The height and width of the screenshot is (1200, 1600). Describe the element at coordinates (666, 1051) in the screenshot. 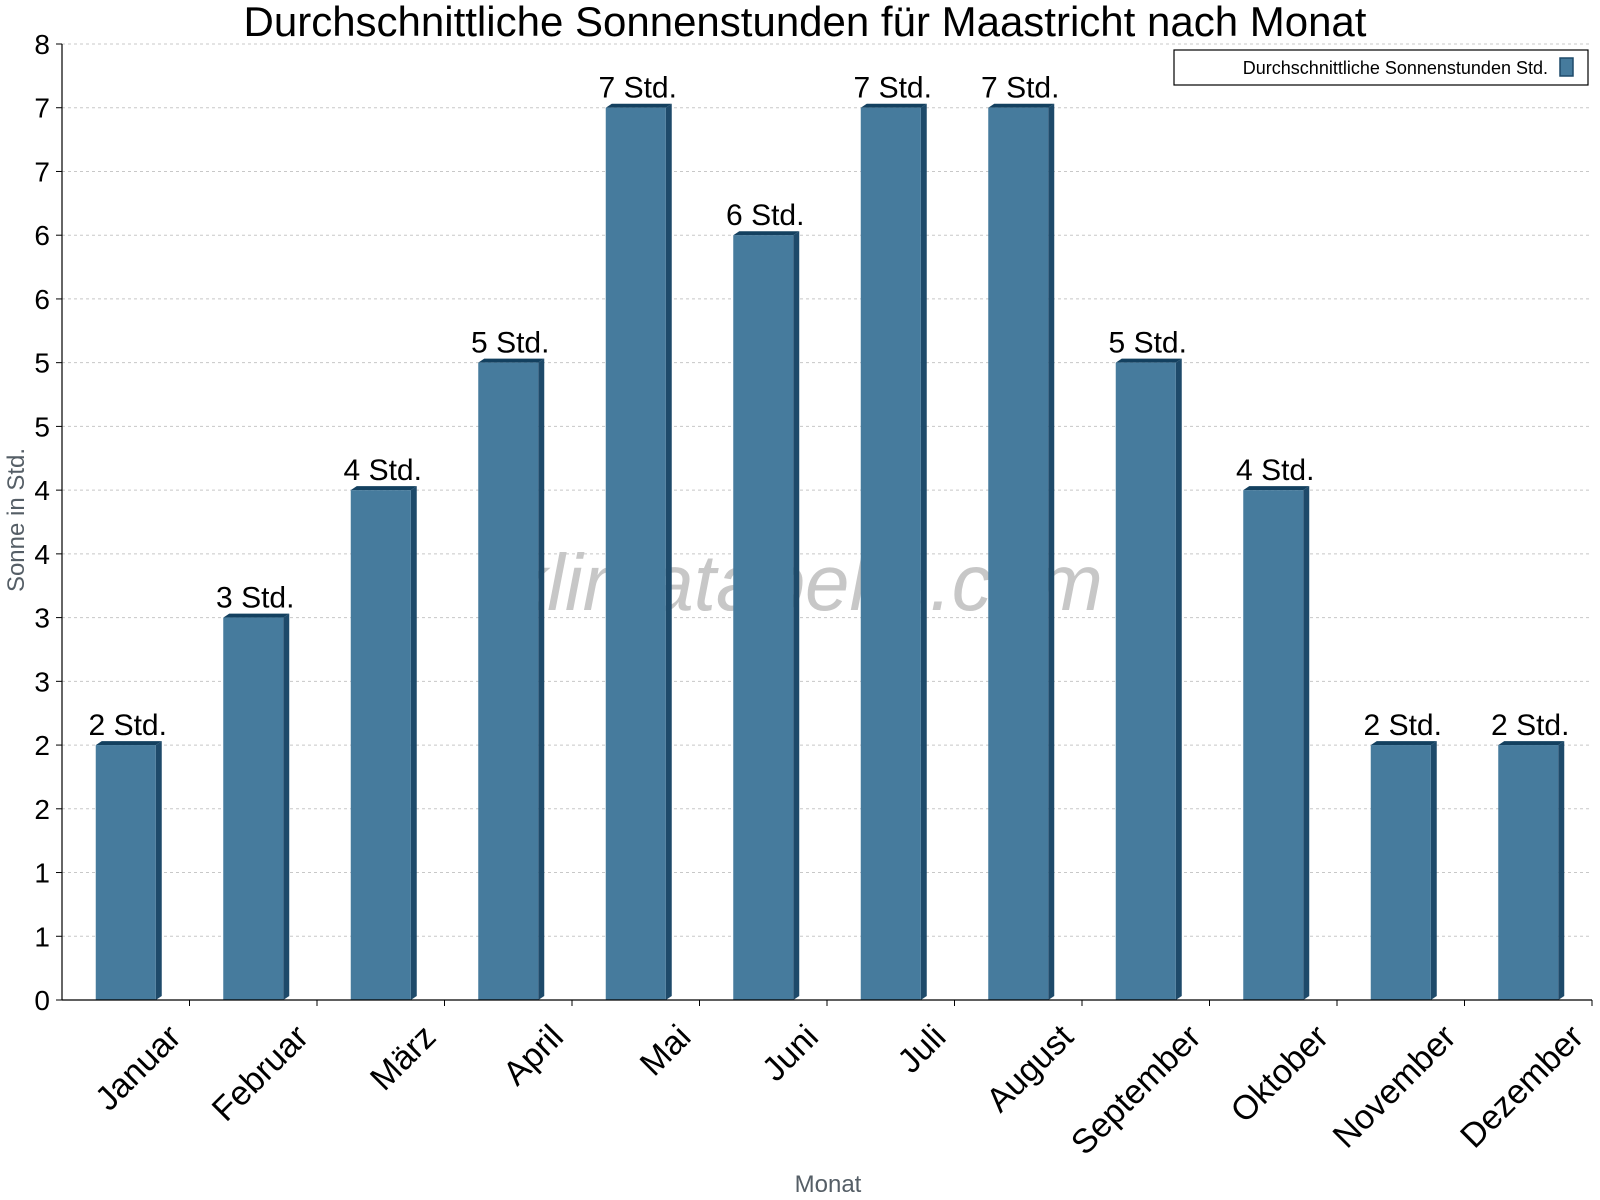

I see `x-tick-label: Mai` at that location.